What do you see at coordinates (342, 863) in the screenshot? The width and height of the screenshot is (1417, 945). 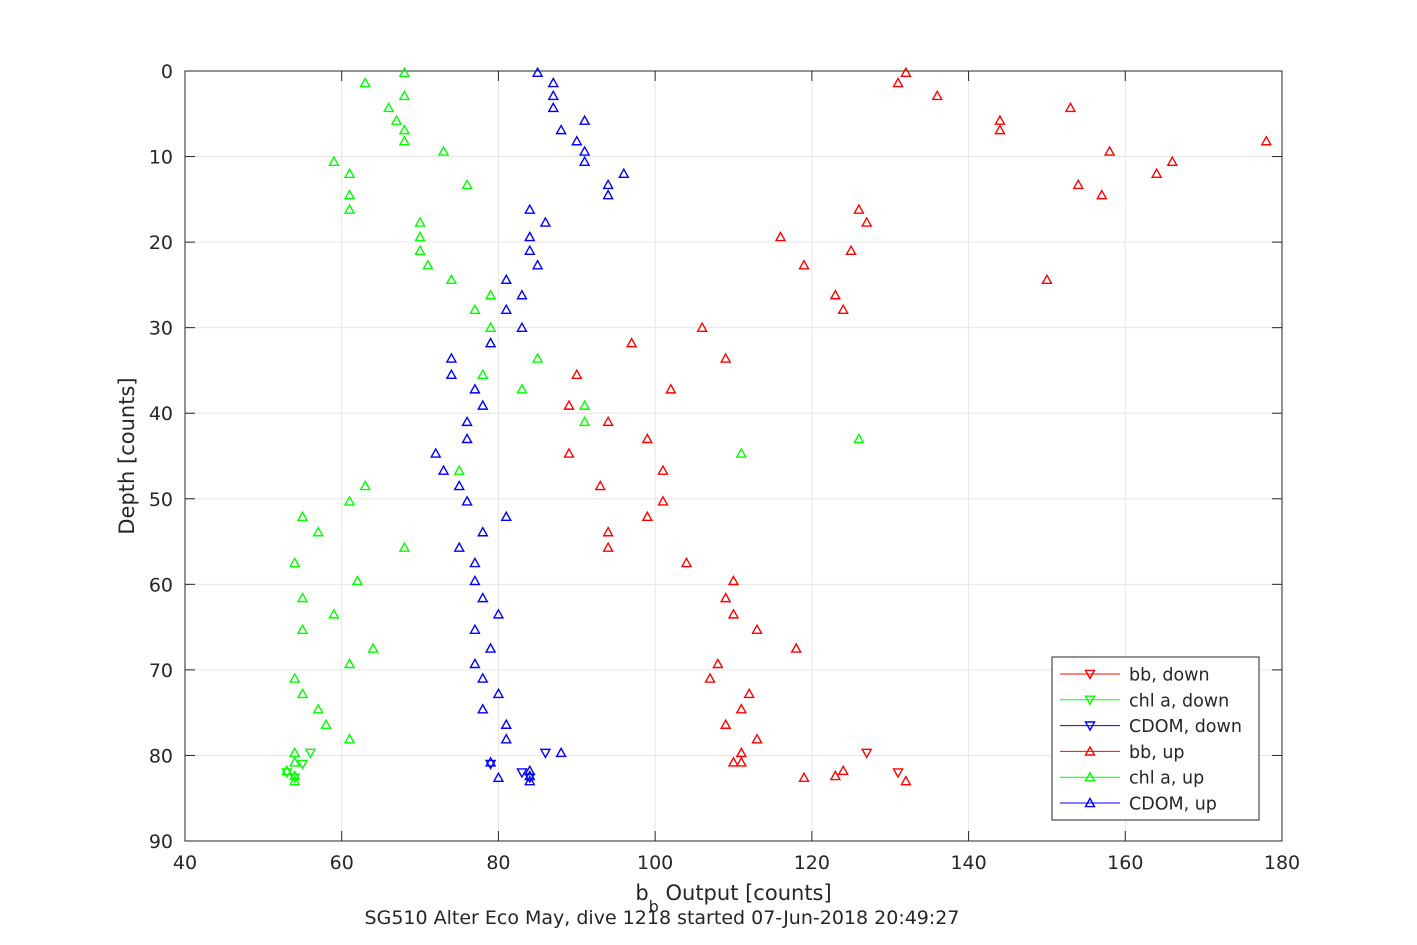 I see `x-tick-label: 60` at bounding box center [342, 863].